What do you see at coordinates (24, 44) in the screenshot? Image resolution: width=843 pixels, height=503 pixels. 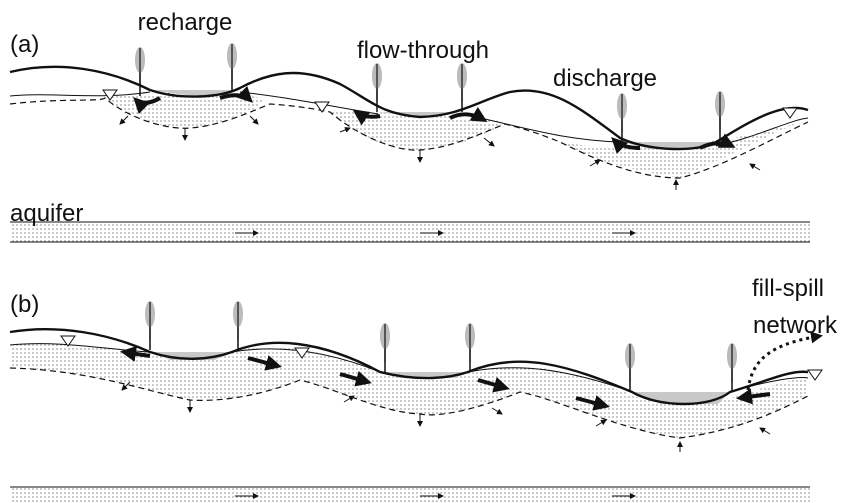 I see `panel-label: (a)` at bounding box center [24, 44].